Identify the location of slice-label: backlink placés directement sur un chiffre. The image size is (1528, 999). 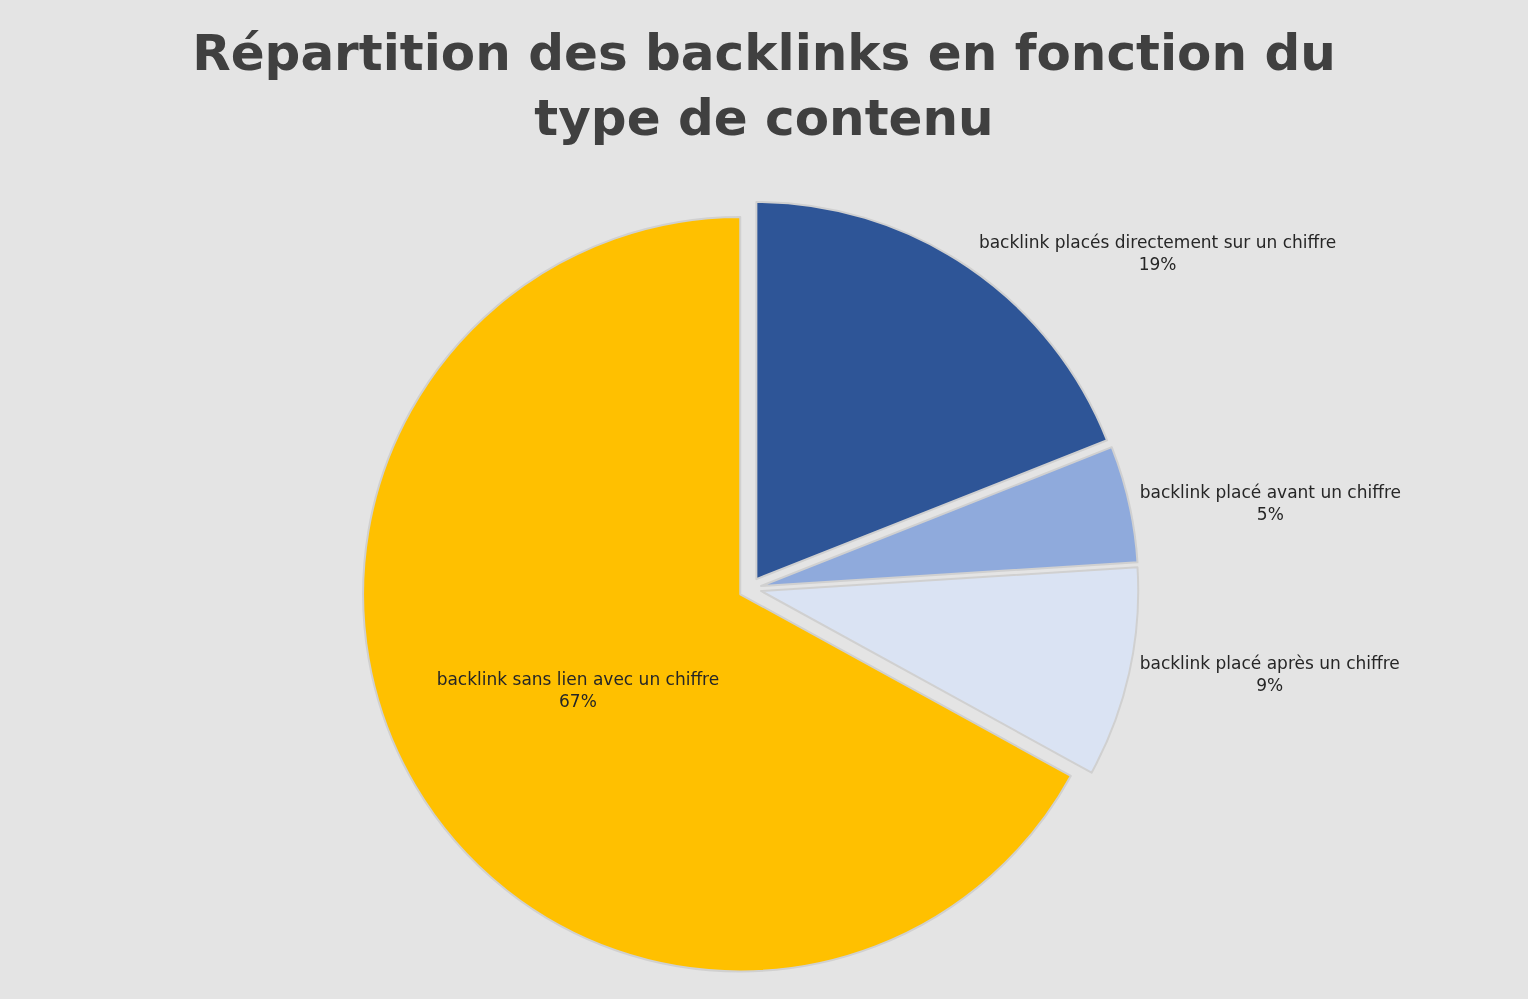
(1157, 241).